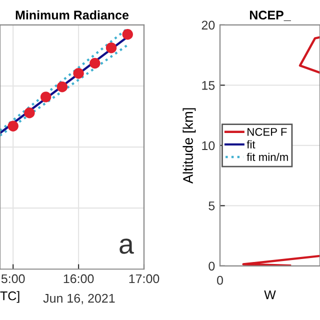  I want to click on text: 0, so click(220, 280).